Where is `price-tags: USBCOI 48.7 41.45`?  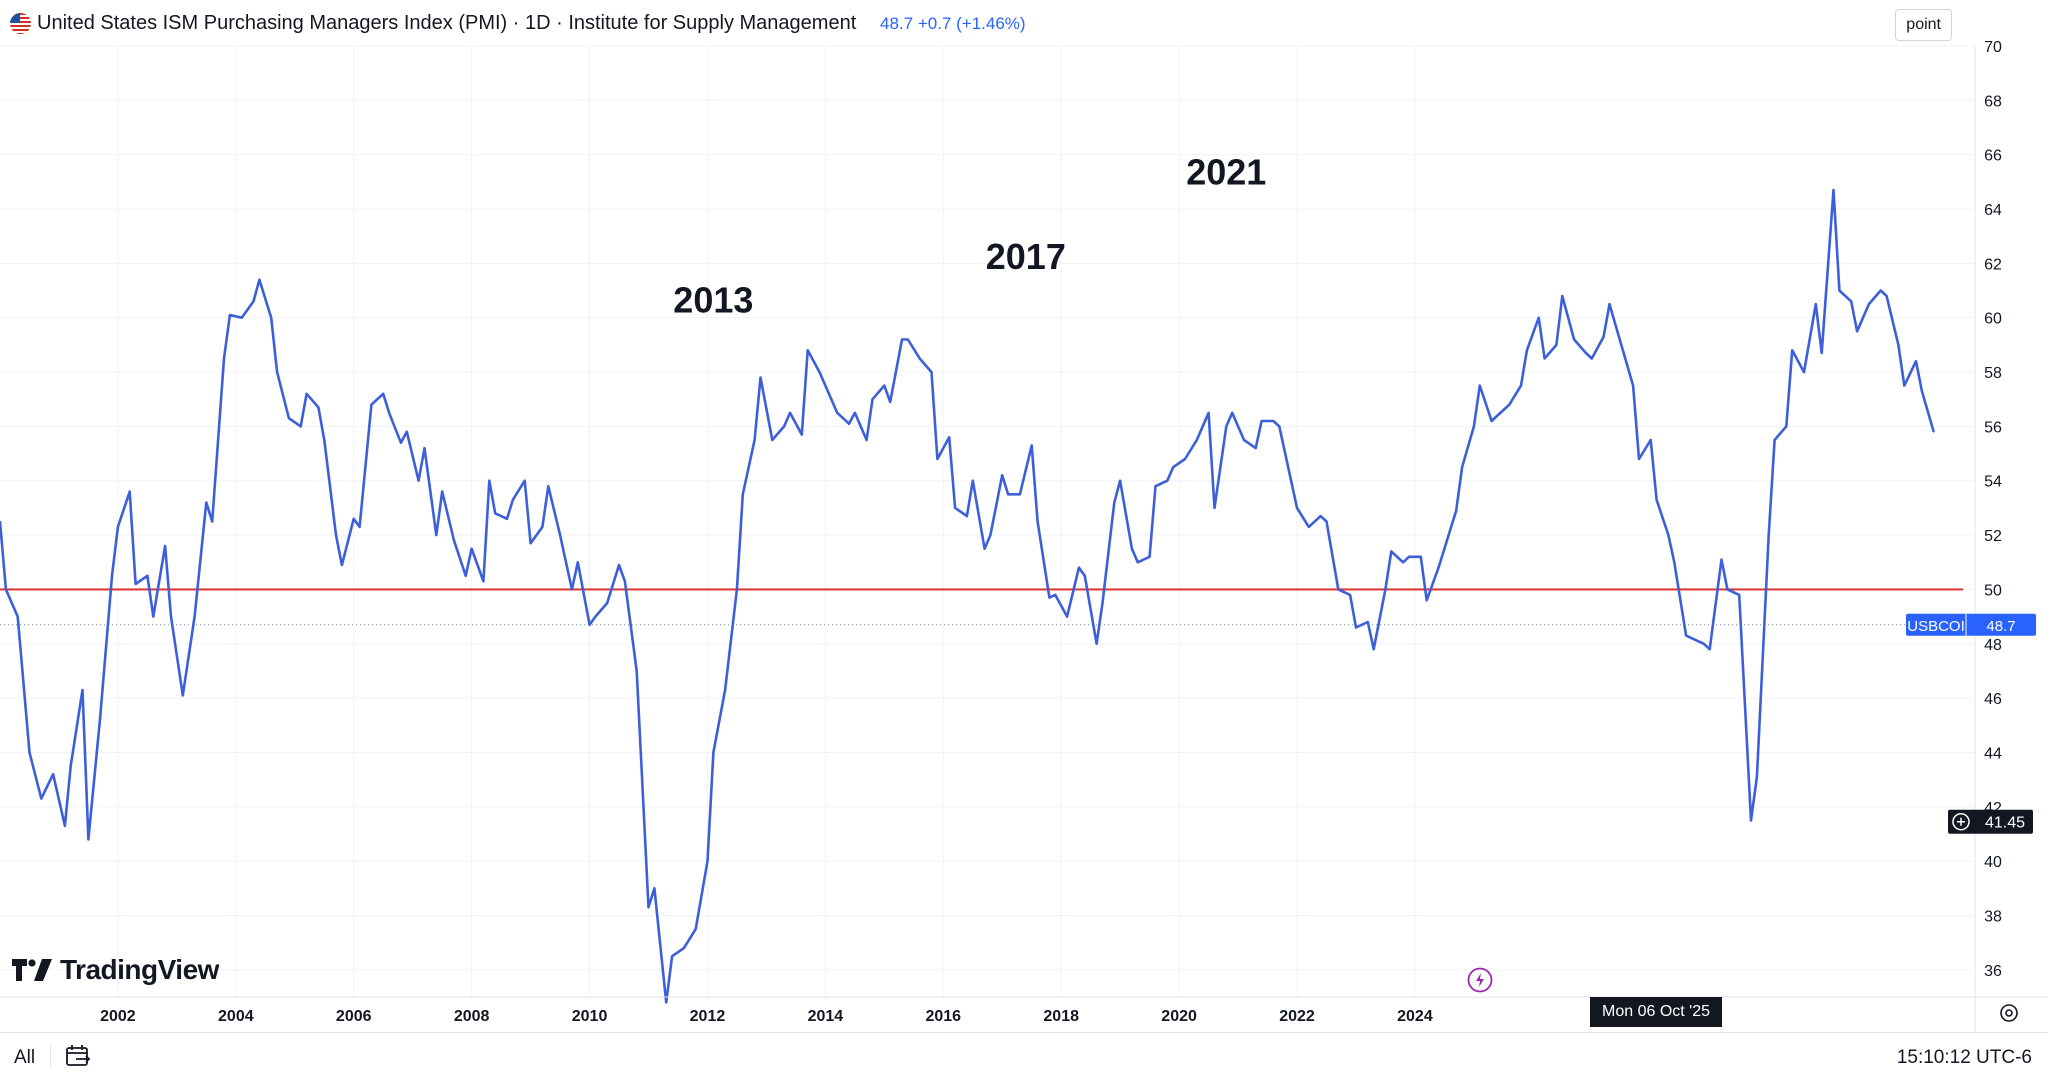 price-tags: USBCOI 48.7 41.45 is located at coordinates (1971, 723).